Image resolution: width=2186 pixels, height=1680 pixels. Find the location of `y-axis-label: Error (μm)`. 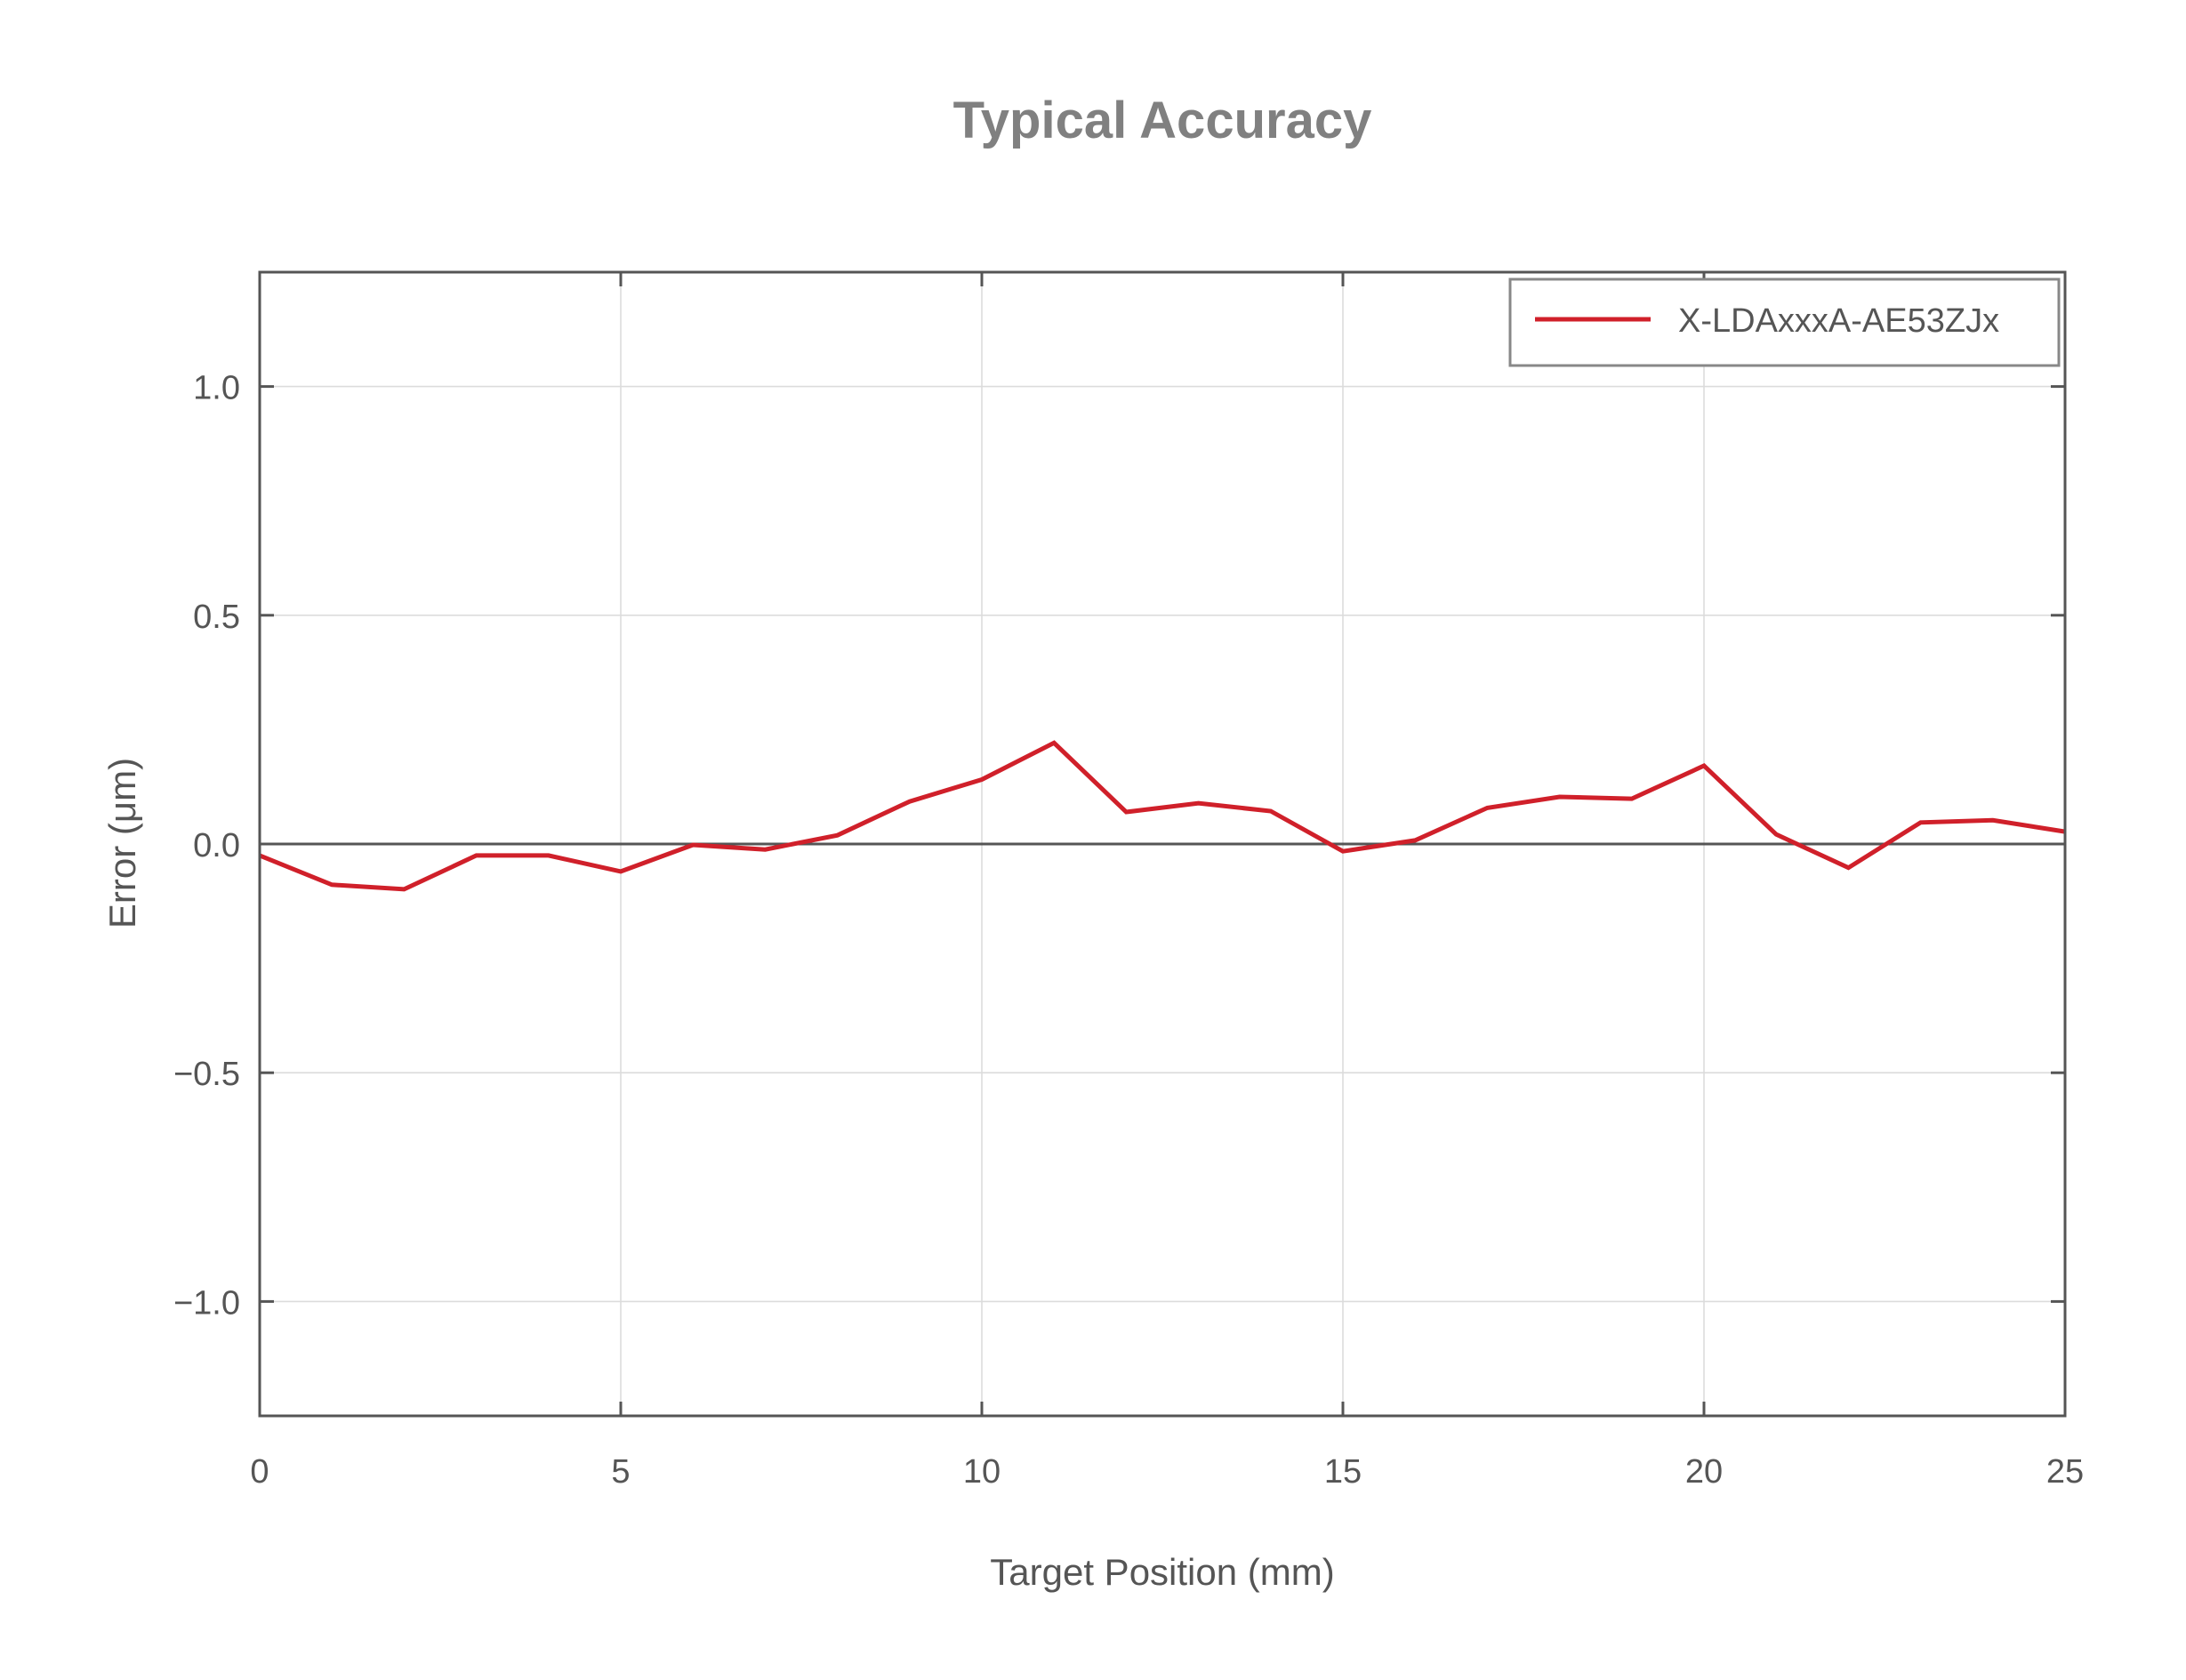

y-axis-label: Error (μm) is located at coordinates (122, 843).